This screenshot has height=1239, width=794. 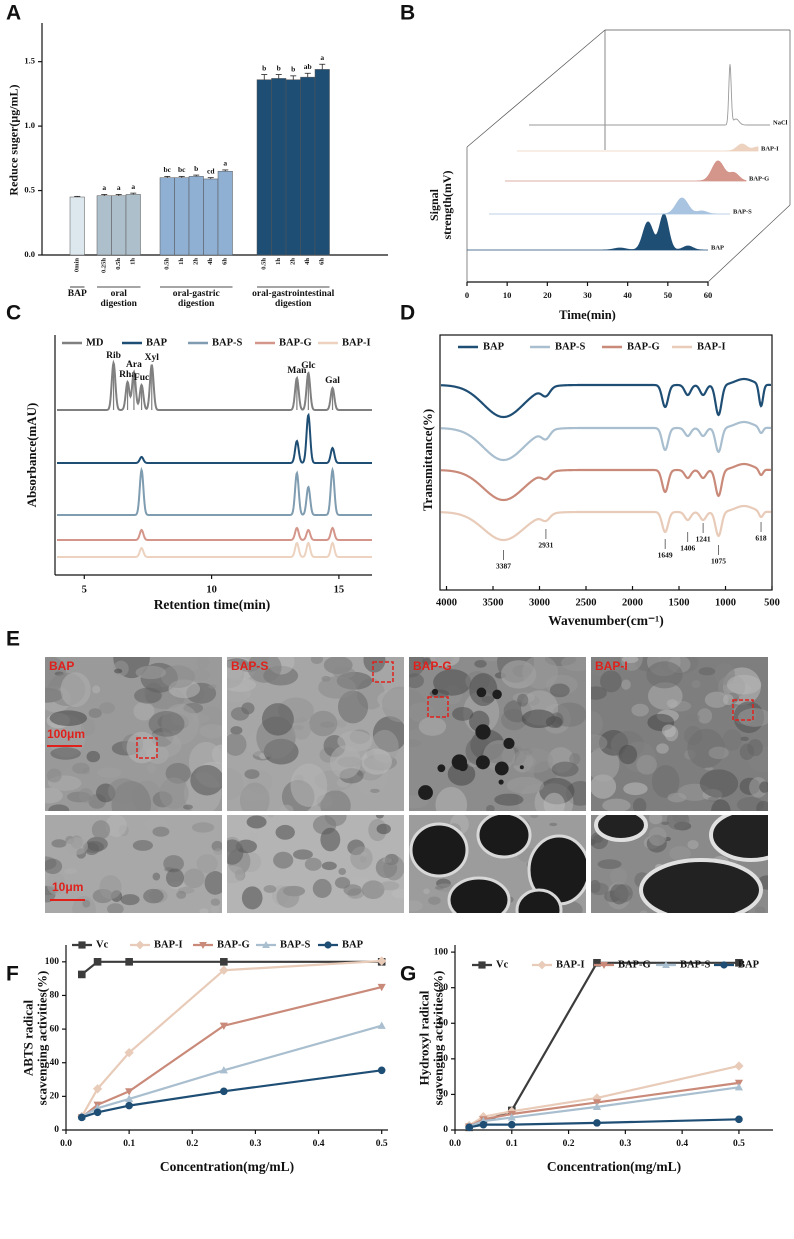 I want to click on band-label: 1649, so click(x=665, y=555).